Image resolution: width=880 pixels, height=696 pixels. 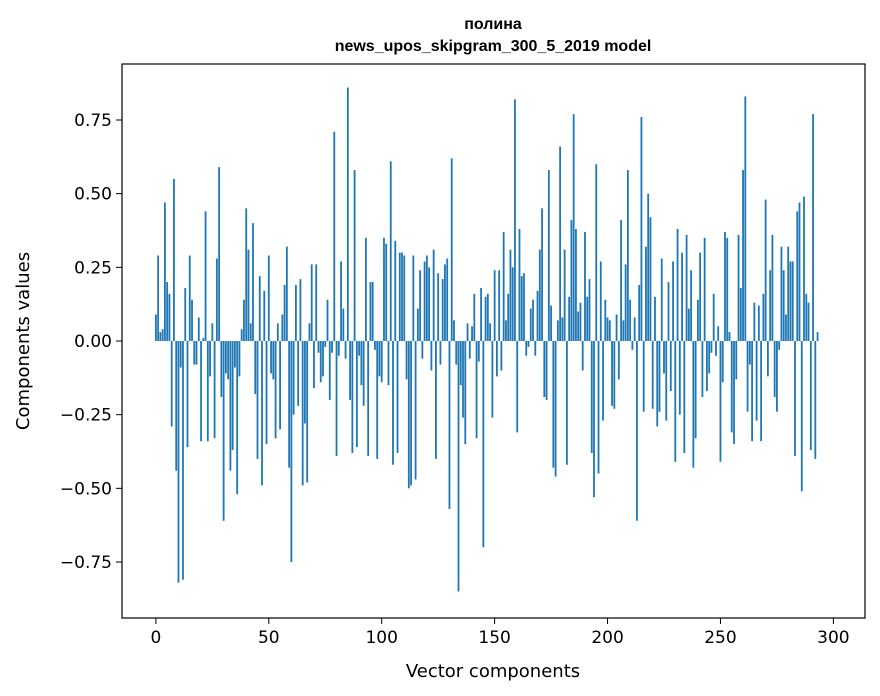 What do you see at coordinates (494, 638) in the screenshot?
I see `x-tick-label: 150` at bounding box center [494, 638].